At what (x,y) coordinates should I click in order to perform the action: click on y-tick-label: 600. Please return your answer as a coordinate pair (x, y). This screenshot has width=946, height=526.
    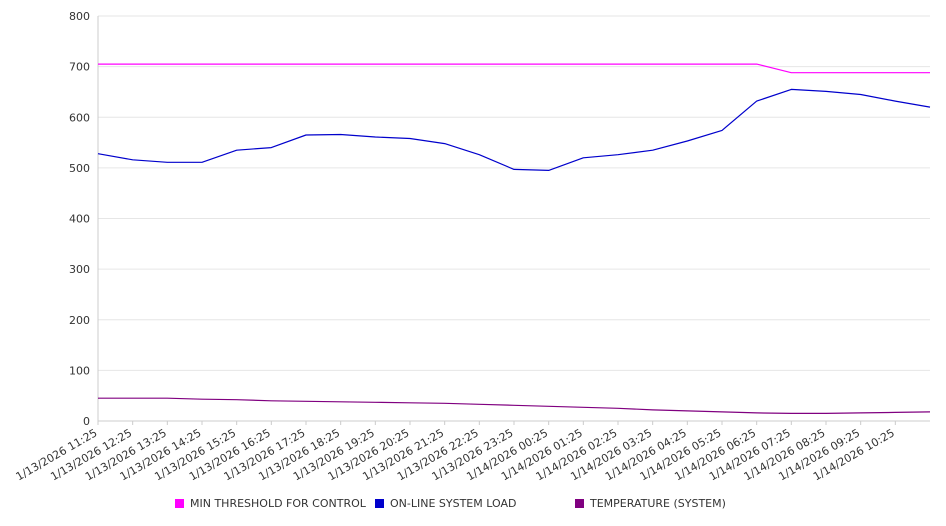
    Looking at the image, I should click on (79, 117).